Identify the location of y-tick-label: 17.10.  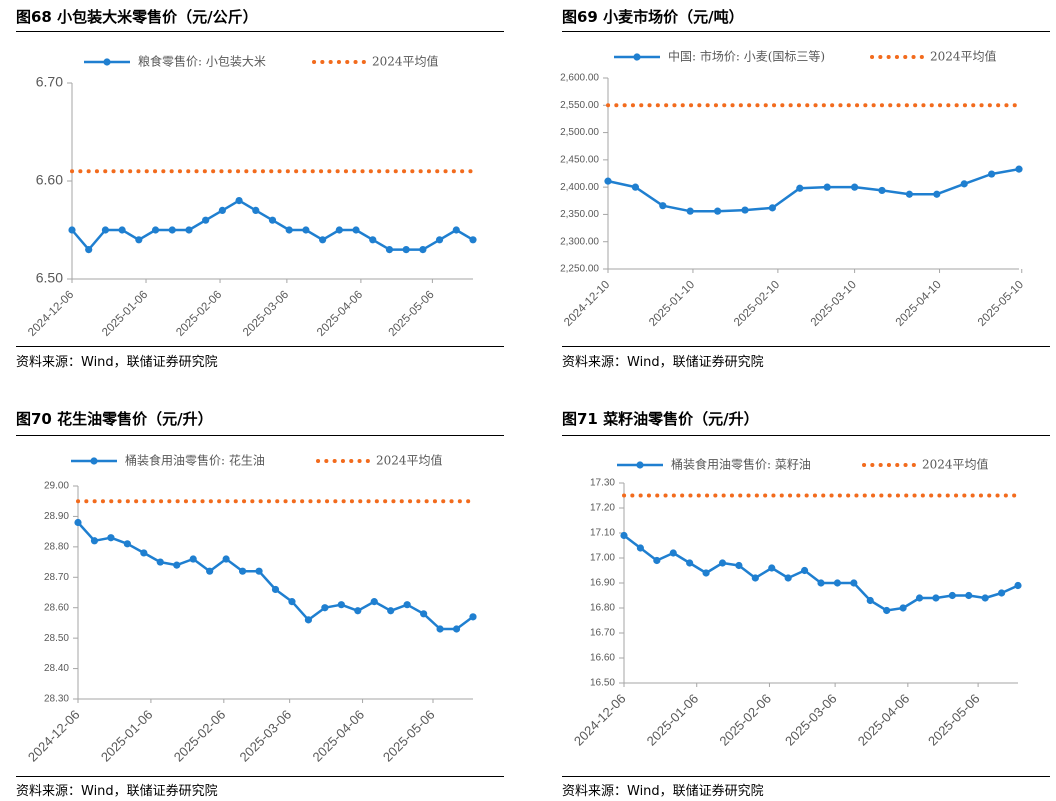
(602, 533).